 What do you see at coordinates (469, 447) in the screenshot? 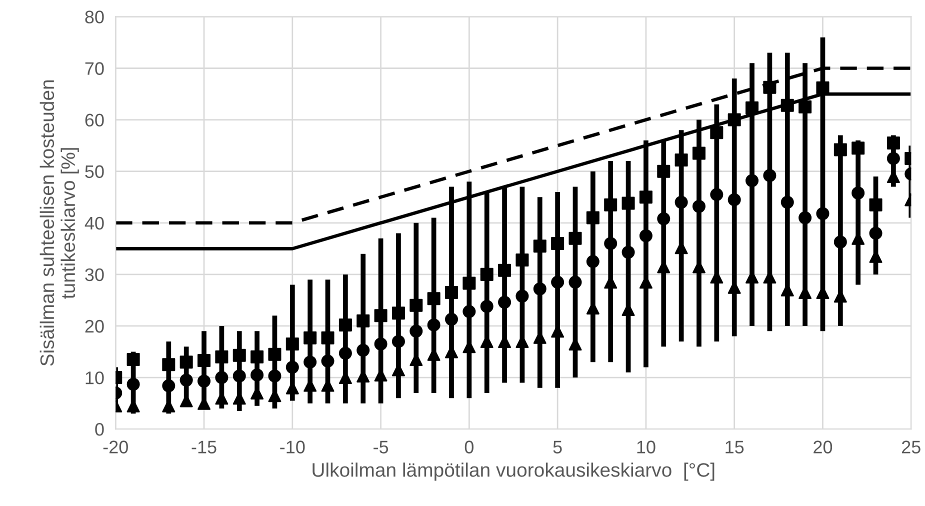
I see `x-tick-label: 0` at bounding box center [469, 447].